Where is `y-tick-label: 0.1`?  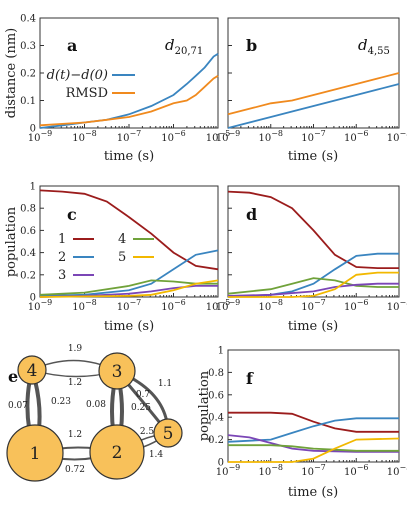
y-tick-label: 0.1 is located at coordinates (28, 101).